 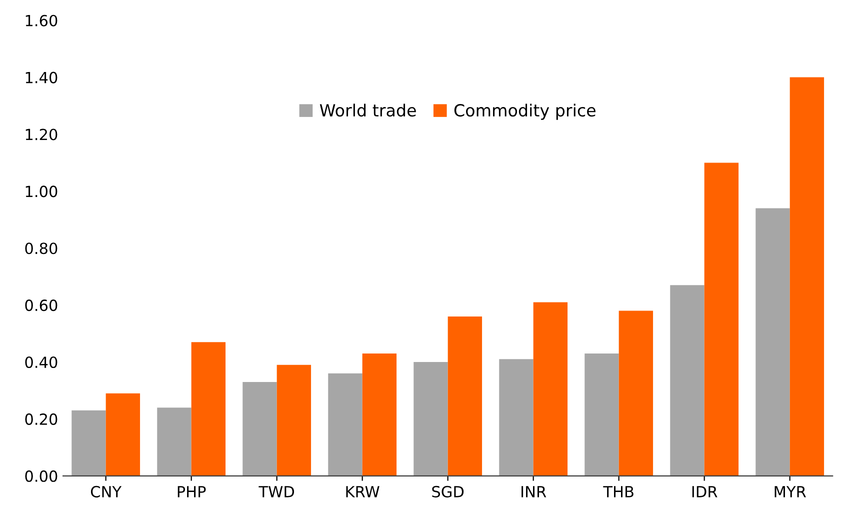 What do you see at coordinates (448, 492) in the screenshot?
I see `x-tick-label: SGD` at bounding box center [448, 492].